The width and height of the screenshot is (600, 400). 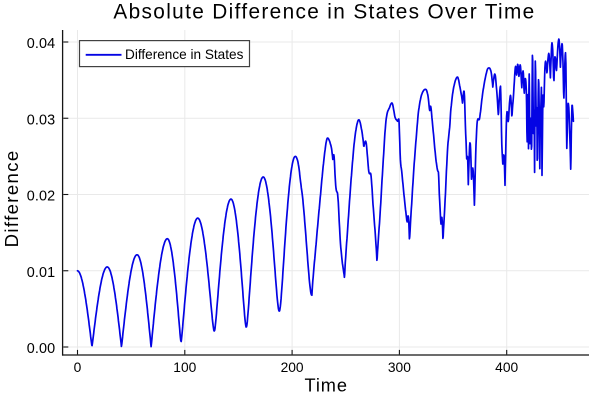 I want to click on svg-text: Difference, so click(x=11, y=198).